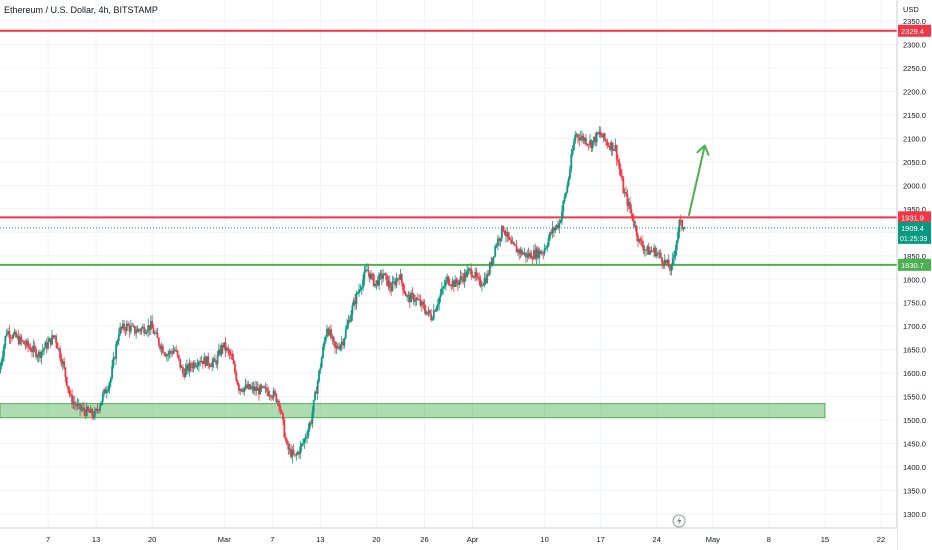 The image size is (932, 550). What do you see at coordinates (914, 303) in the screenshot?
I see `y-tick-label: 1750.0` at bounding box center [914, 303].